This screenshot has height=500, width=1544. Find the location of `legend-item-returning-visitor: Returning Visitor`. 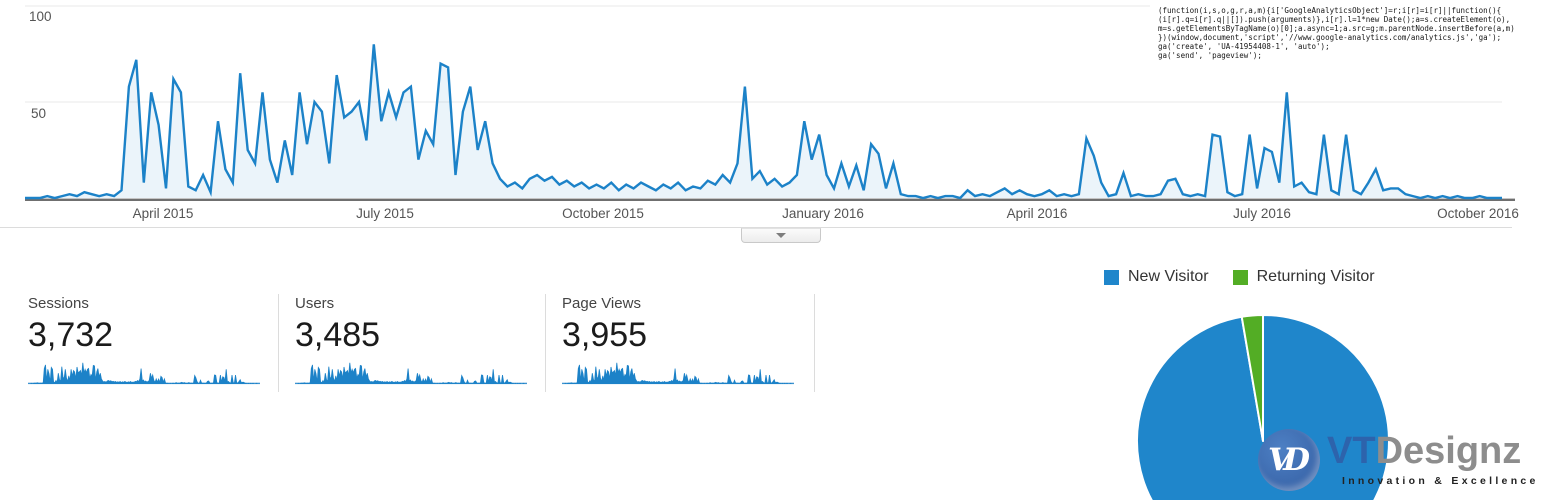

legend-item-returning-visitor: Returning Visitor is located at coordinates (1303, 277).